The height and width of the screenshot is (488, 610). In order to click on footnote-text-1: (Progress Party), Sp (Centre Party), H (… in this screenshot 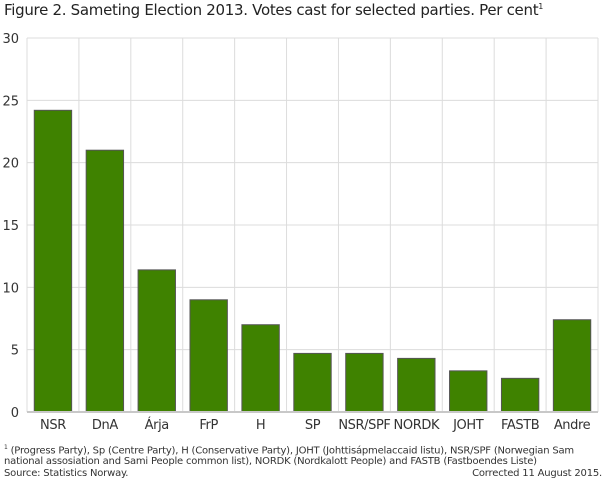, I will do `click(292, 451)`.